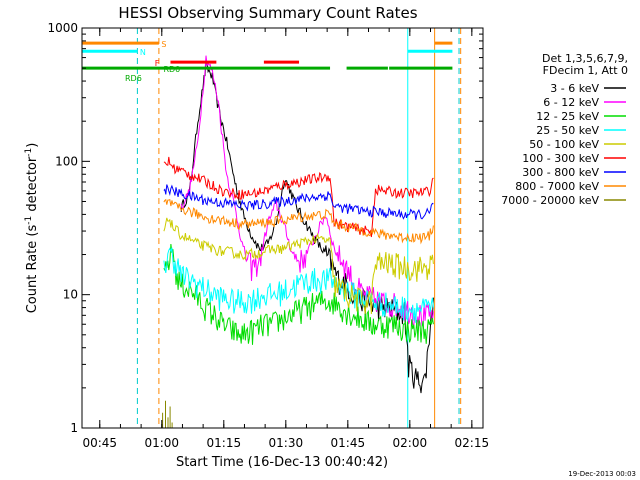 Image resolution: width=640 pixels, height=480 pixels. What do you see at coordinates (560, 172) in the screenshot?
I see `legend-label: 300 - 800 keV` at bounding box center [560, 172].